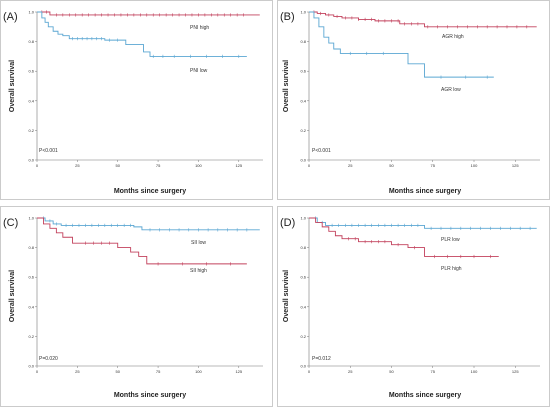 The height and width of the screenshot is (414, 550). Describe the element at coordinates (287, 17) in the screenshot. I see `panel-letter: (B)` at that location.